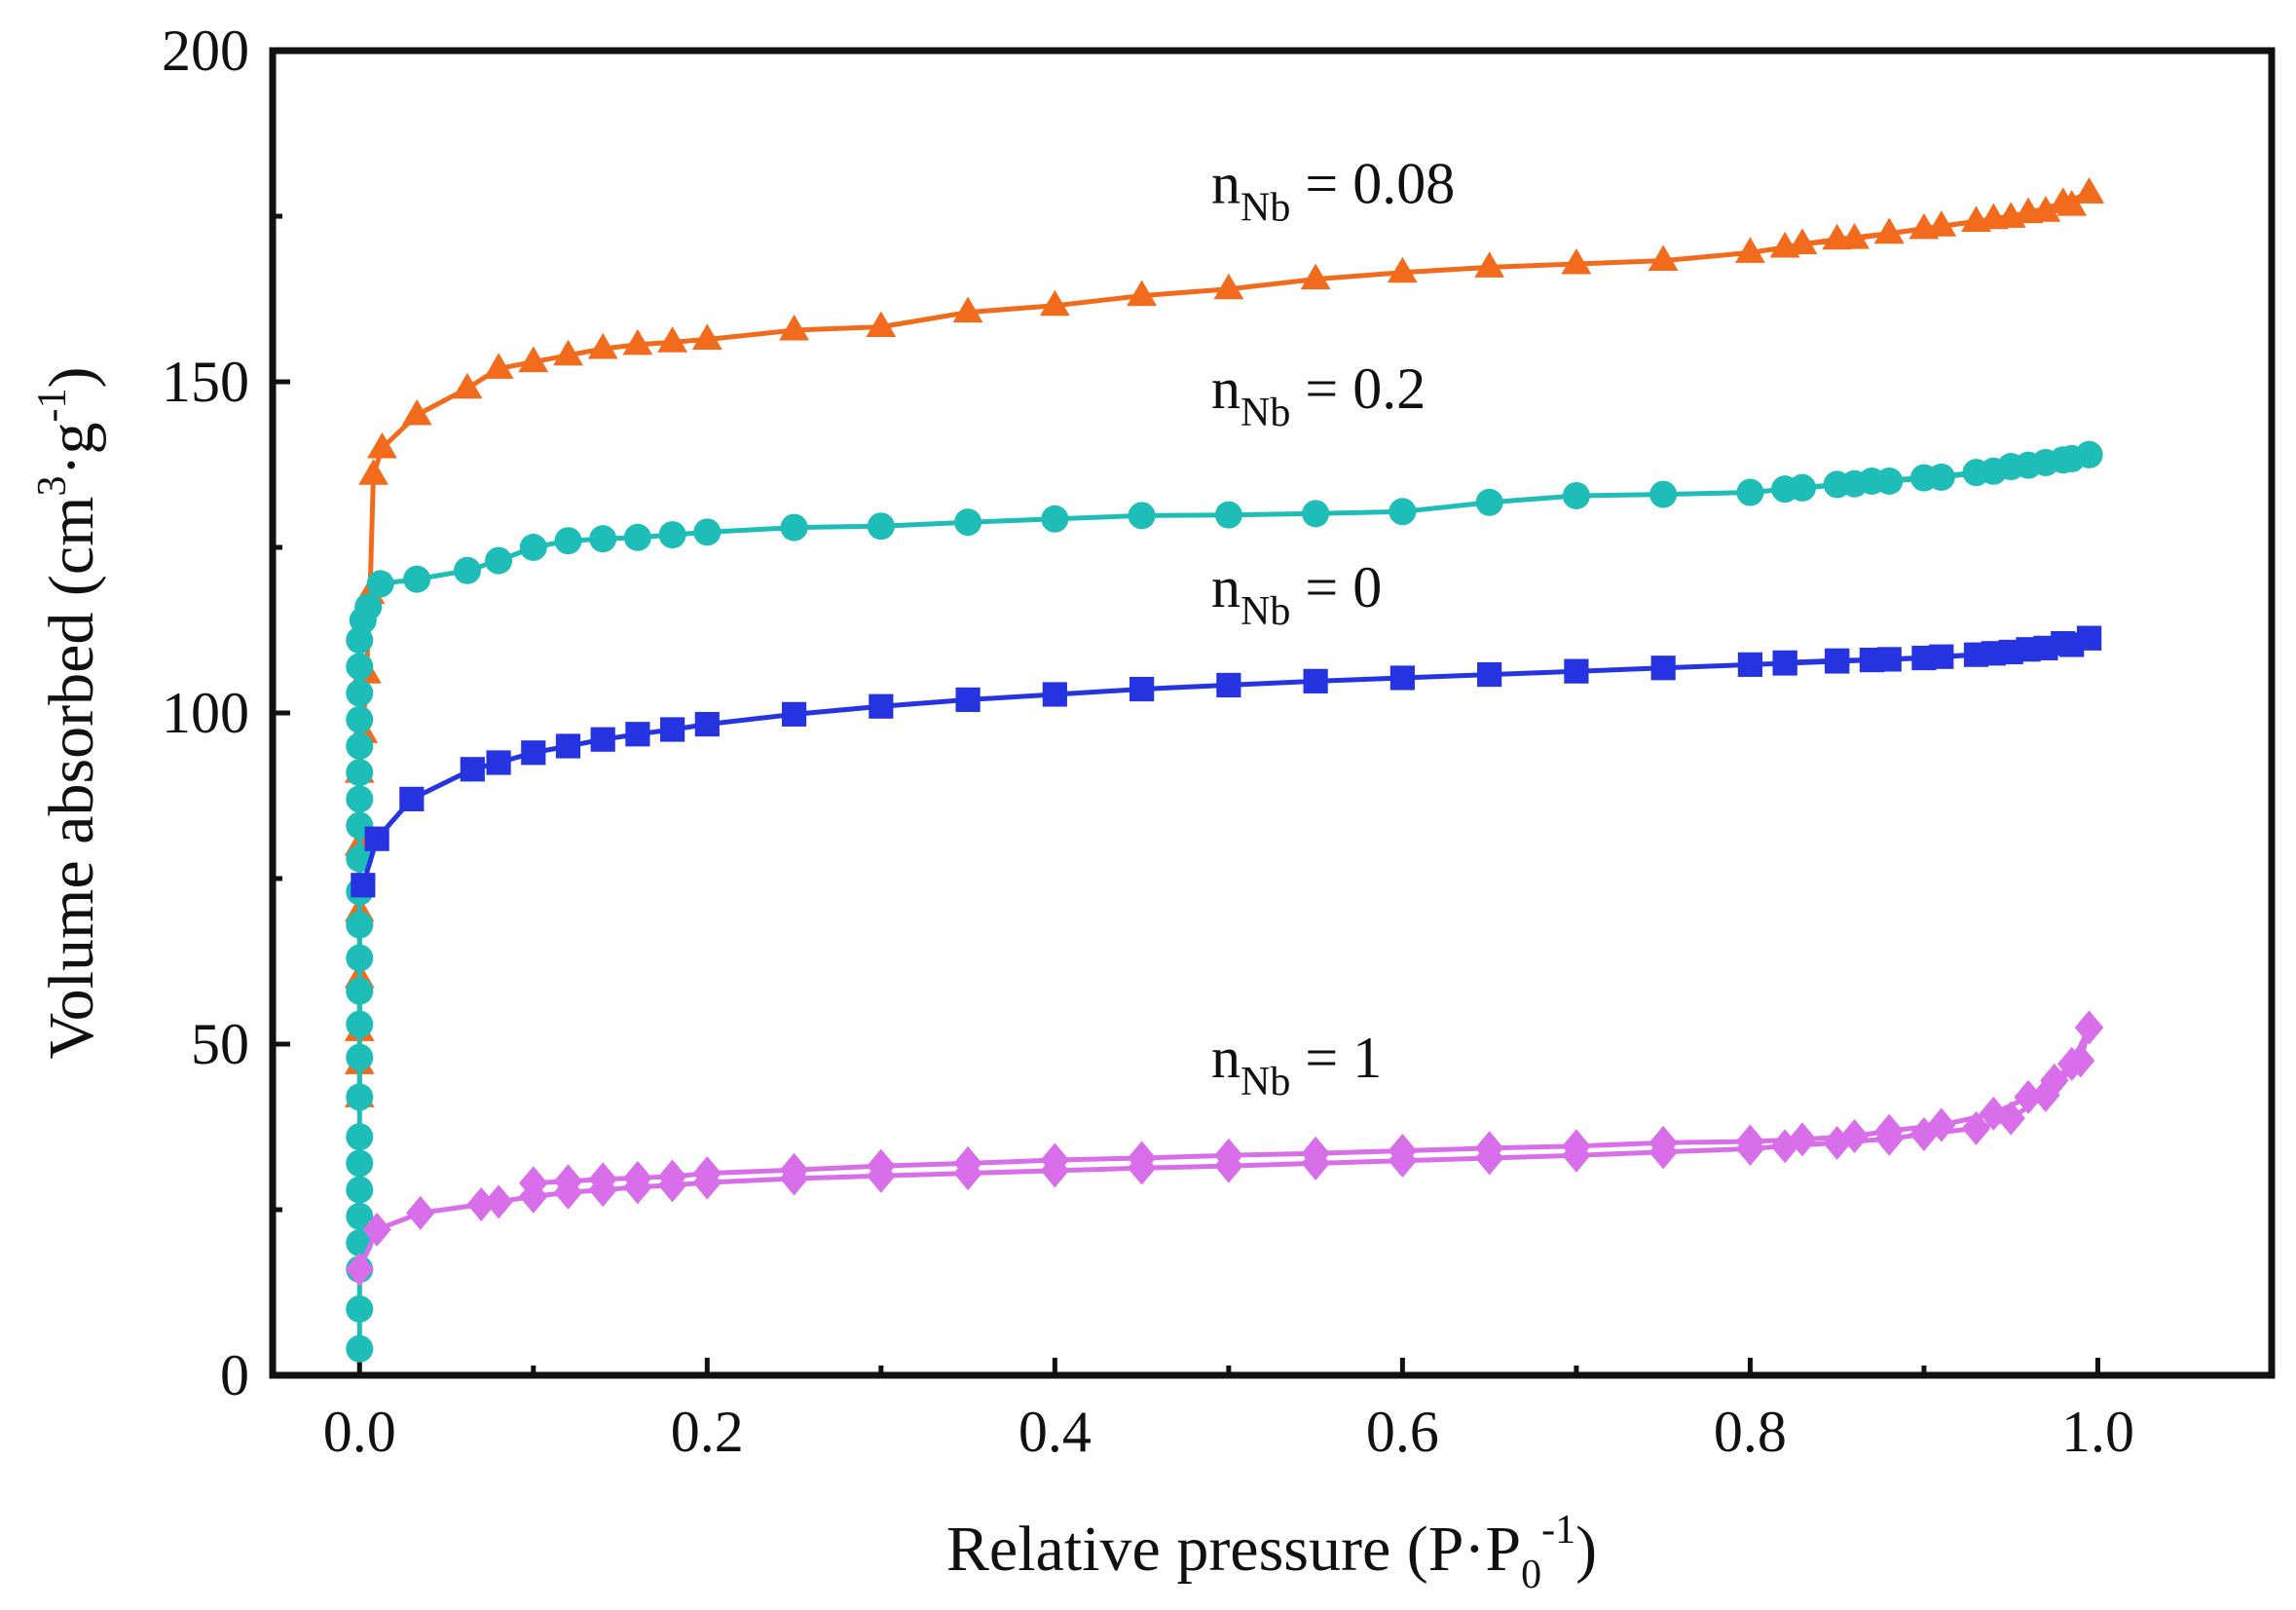 This screenshot has width=2296, height=1610. Describe the element at coordinates (1750, 1432) in the screenshot. I see `x-tick-label: 0.8` at that location.